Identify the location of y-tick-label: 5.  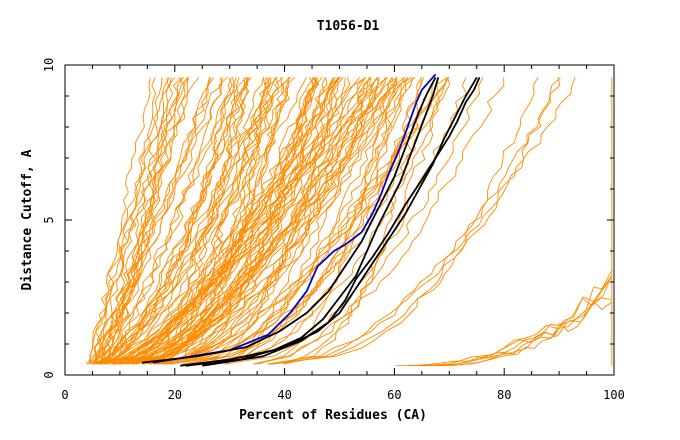
(49, 219).